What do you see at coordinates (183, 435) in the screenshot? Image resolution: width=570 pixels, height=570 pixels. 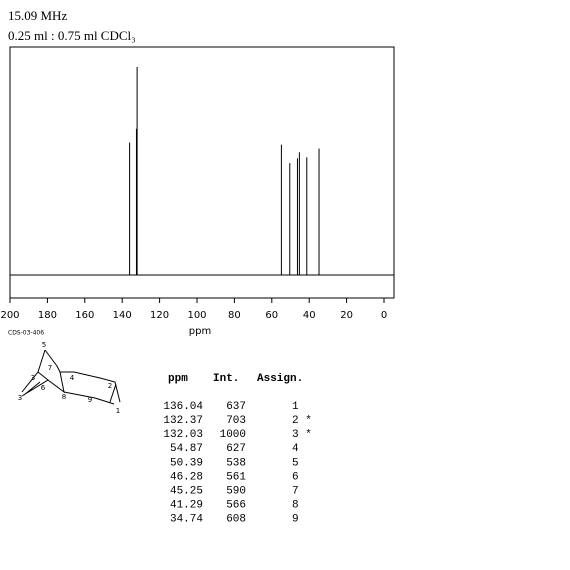 I see `table-cell: 132.03` at bounding box center [183, 435].